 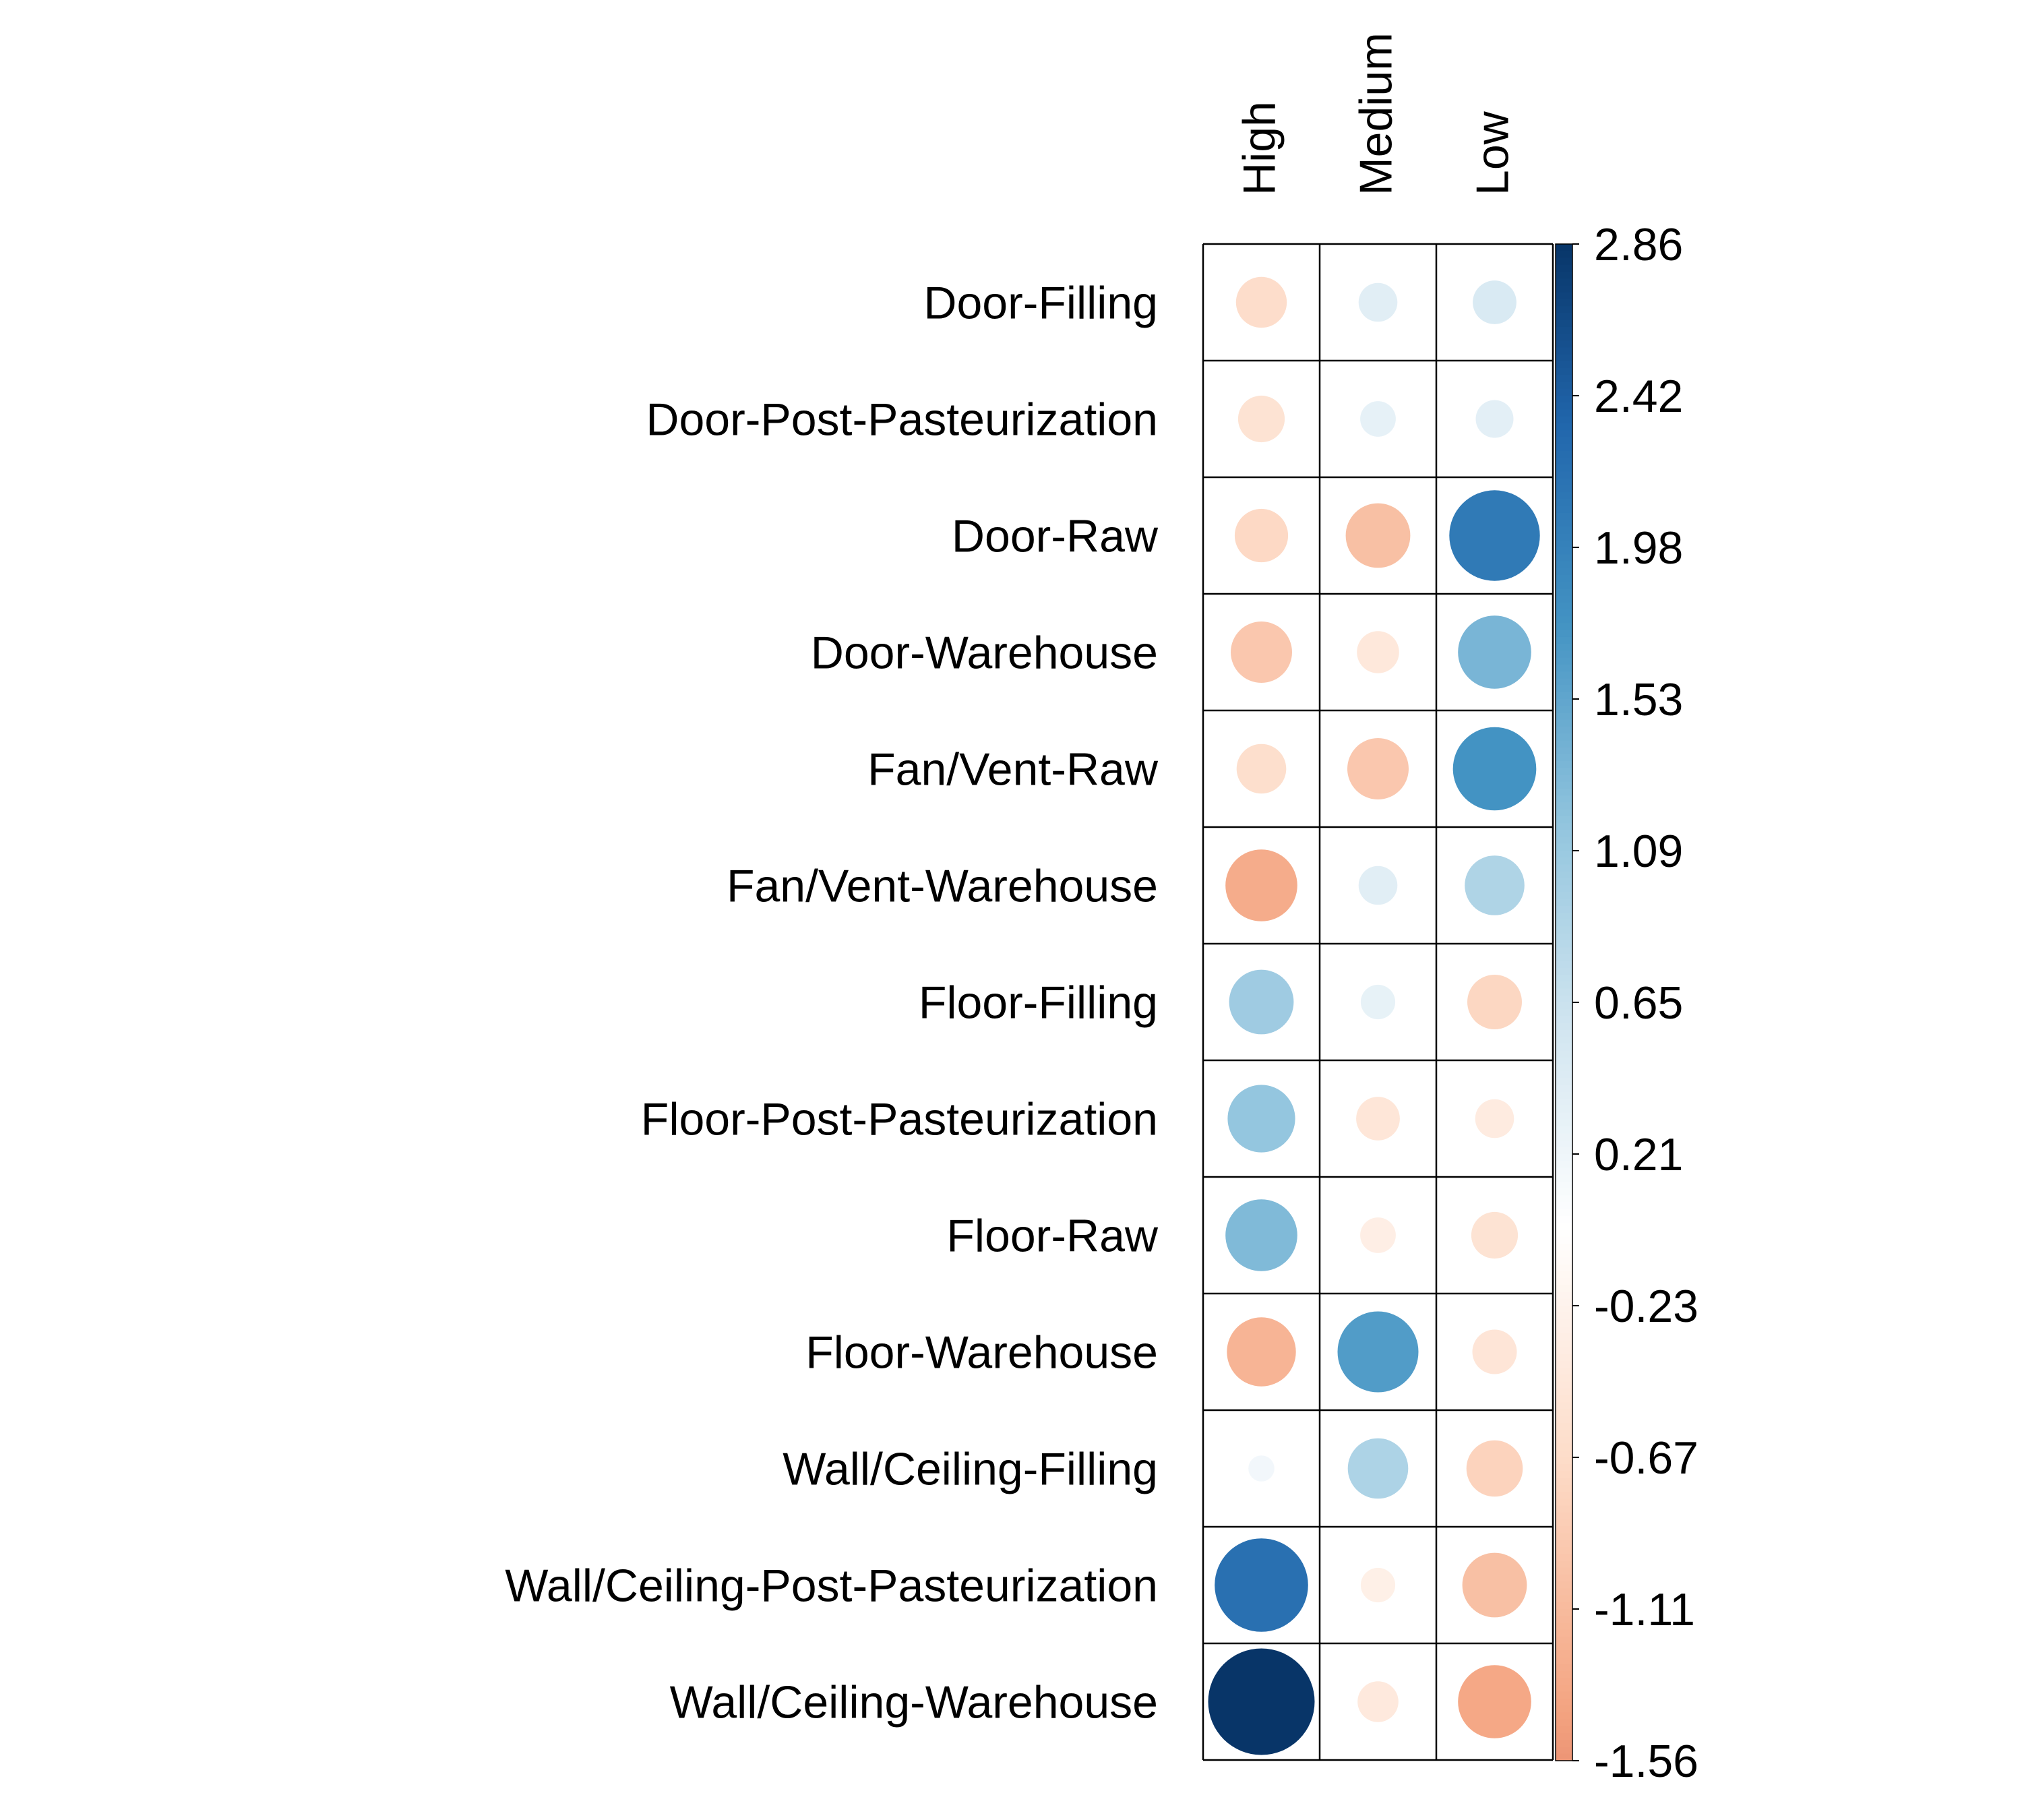 What do you see at coordinates (1645, 1609) in the screenshot?
I see `colorbar-tick-label: -1.11` at bounding box center [1645, 1609].